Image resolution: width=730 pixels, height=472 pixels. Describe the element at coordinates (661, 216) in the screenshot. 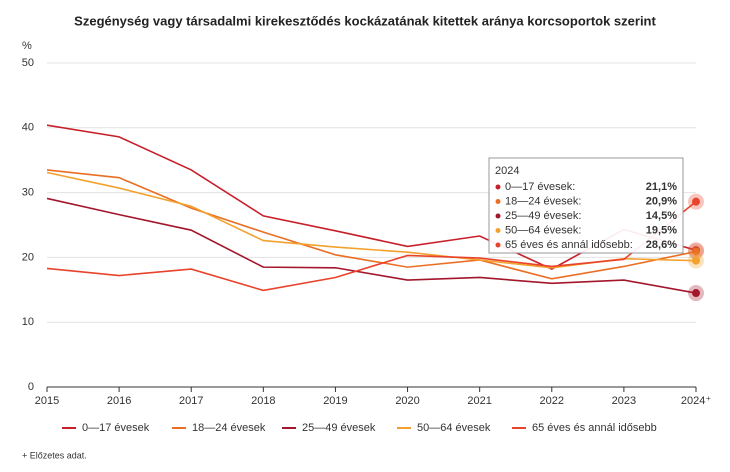

I see `tooltip-value: 14,5%` at that location.